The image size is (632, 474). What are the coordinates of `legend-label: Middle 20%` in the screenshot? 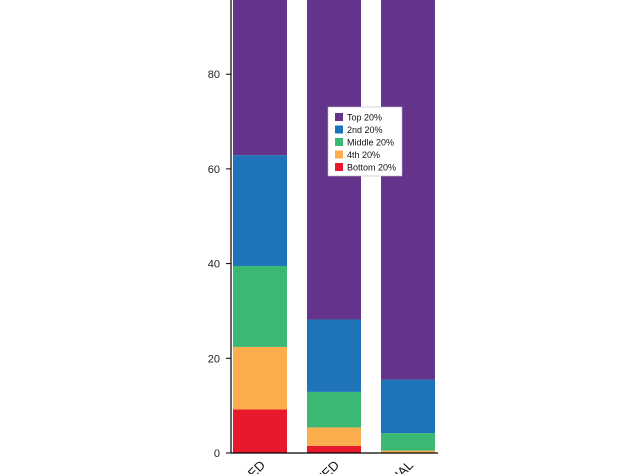 It's located at (370, 143).